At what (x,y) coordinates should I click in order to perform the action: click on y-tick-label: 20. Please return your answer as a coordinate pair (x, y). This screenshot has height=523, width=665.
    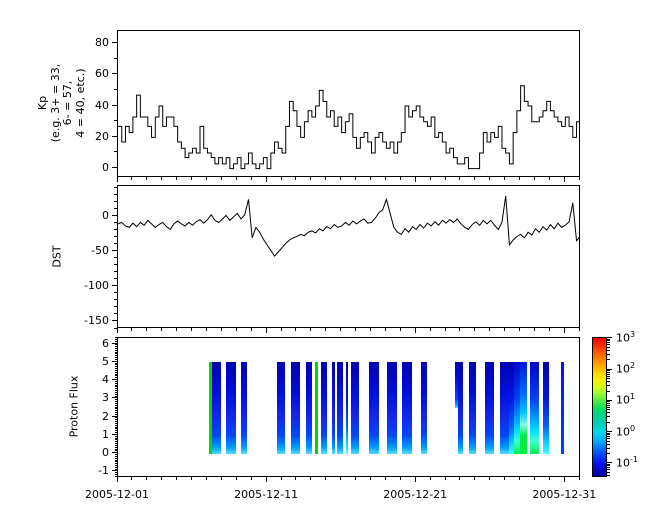
    Looking at the image, I should click on (102, 136).